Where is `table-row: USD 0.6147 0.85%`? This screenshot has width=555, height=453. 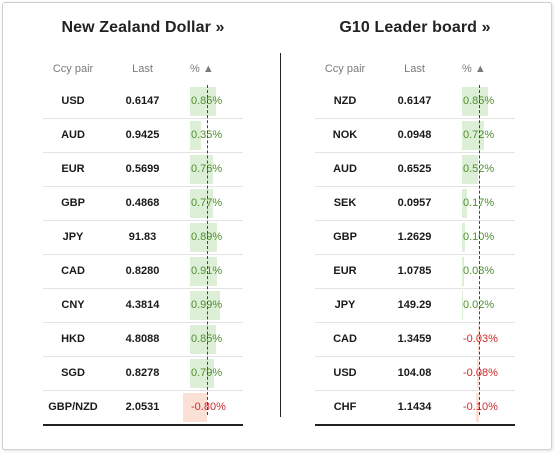 table-row: USD 0.6147 0.85% is located at coordinates (143, 102).